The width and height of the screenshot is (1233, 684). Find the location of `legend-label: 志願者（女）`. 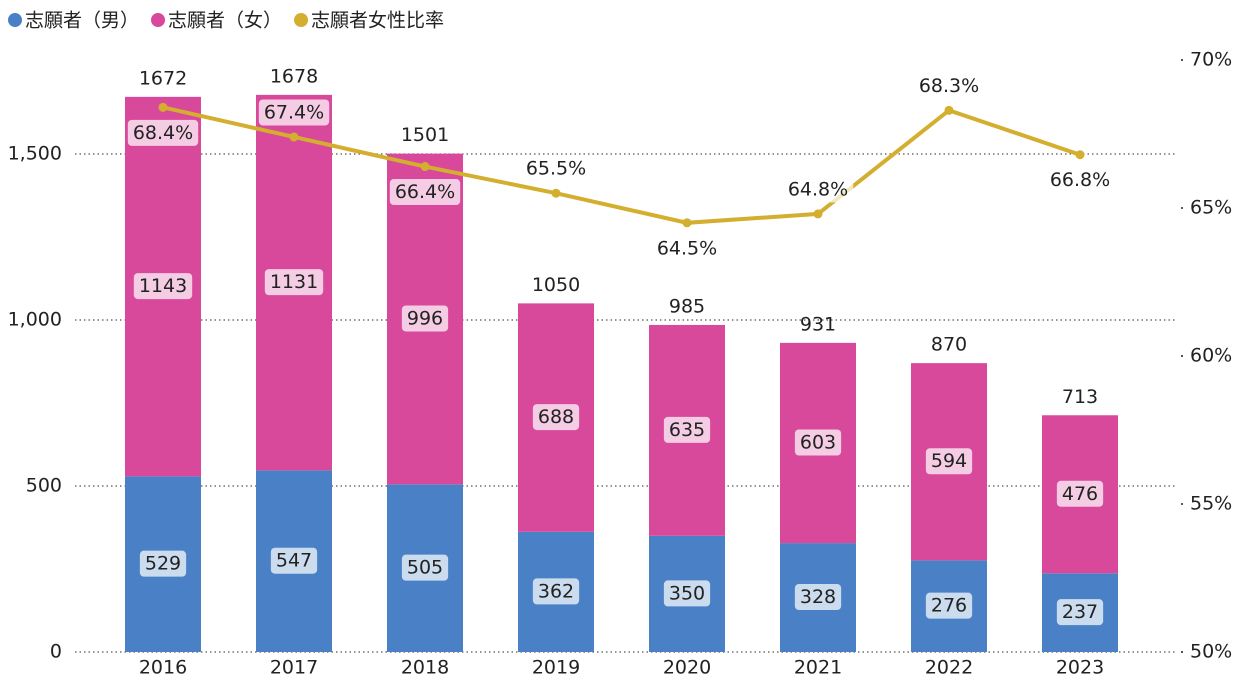

legend-label: 志願者（女） is located at coordinates (225, 21).